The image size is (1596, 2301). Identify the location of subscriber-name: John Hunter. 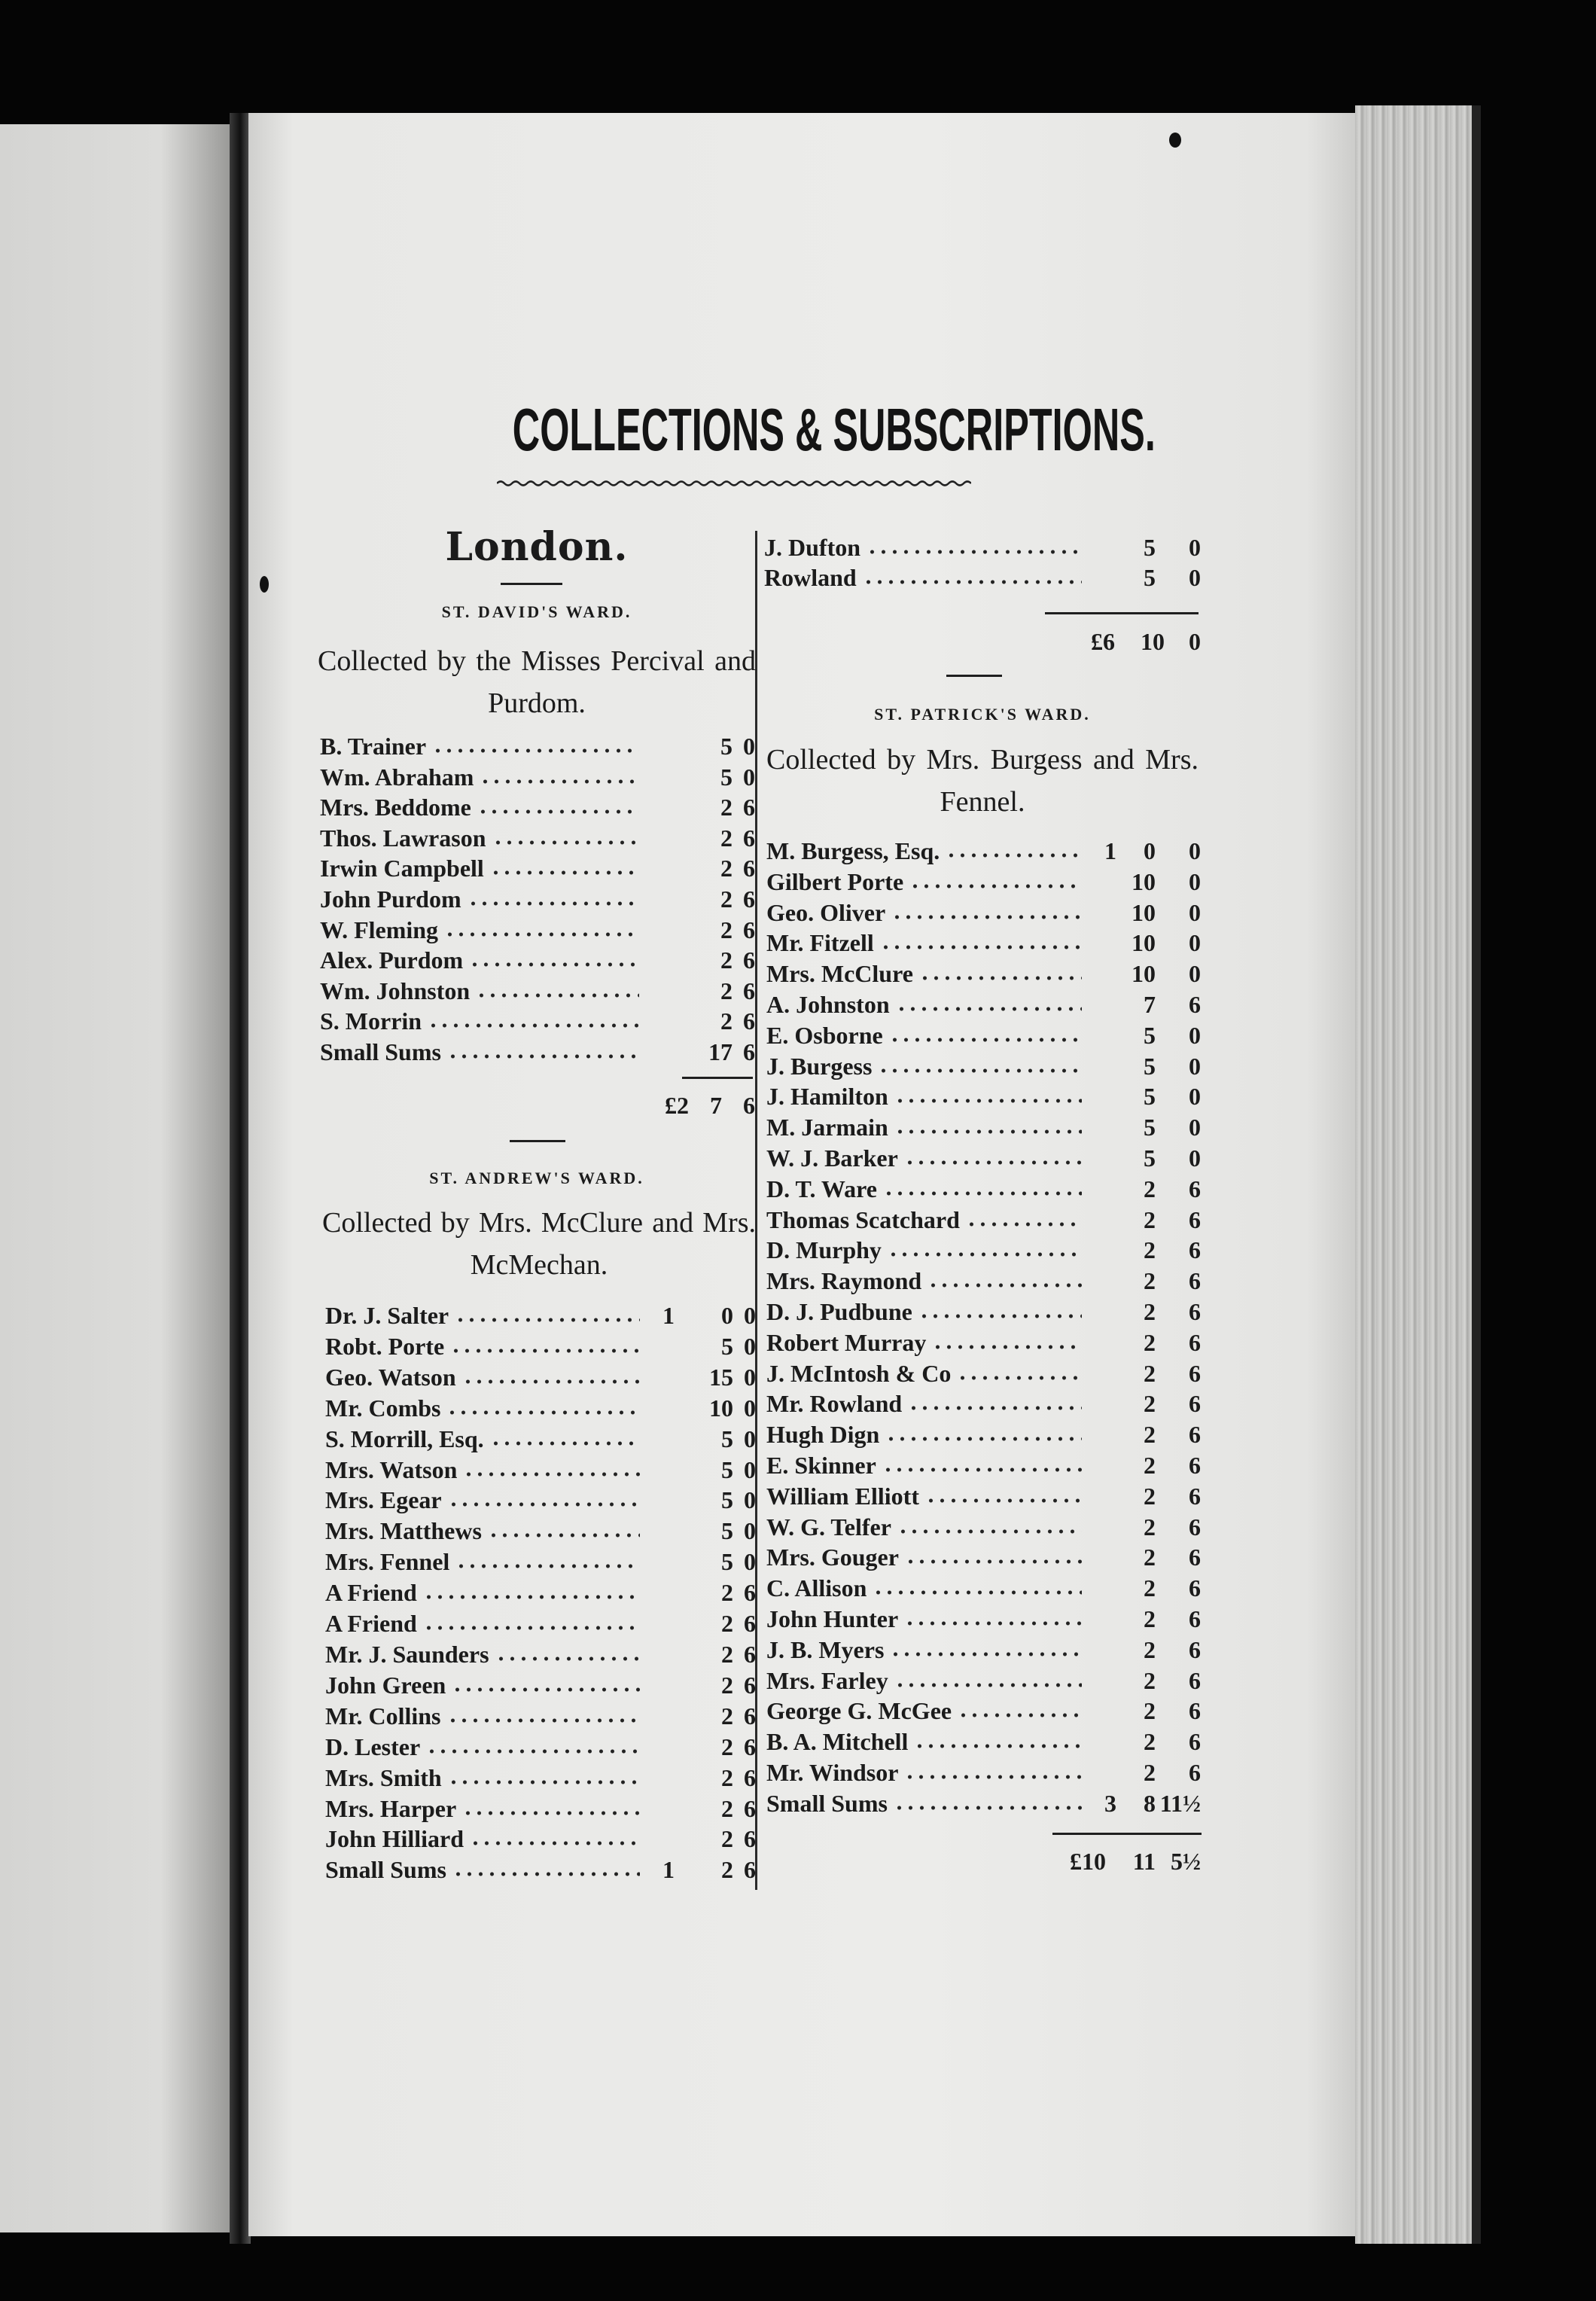
(833, 1618).